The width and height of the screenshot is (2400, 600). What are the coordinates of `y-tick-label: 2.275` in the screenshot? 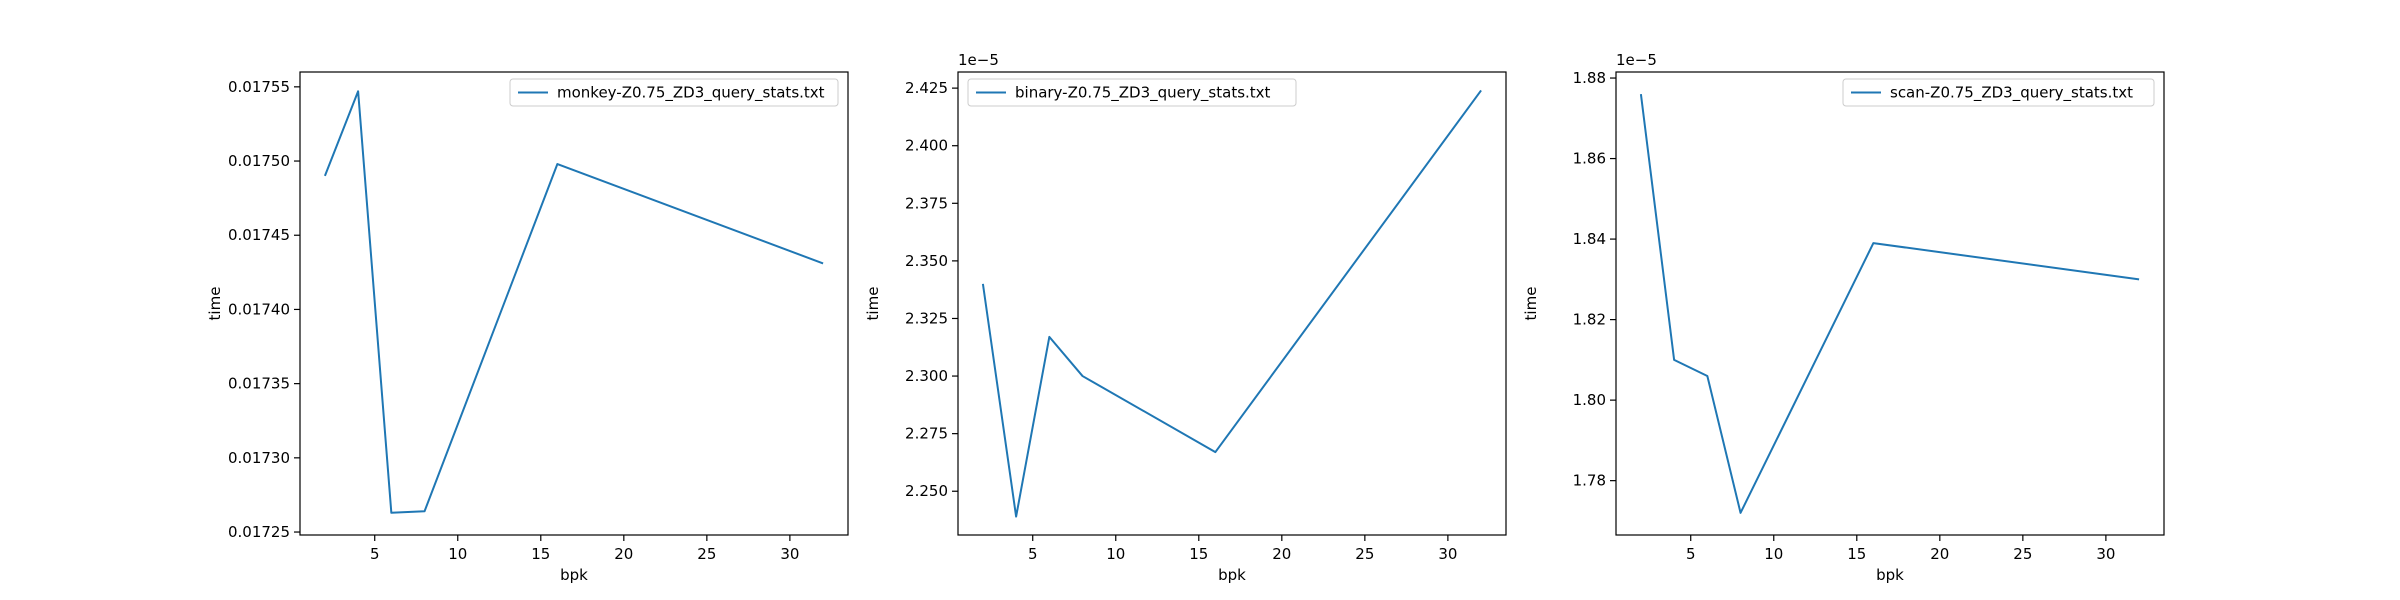 It's located at (926, 434).